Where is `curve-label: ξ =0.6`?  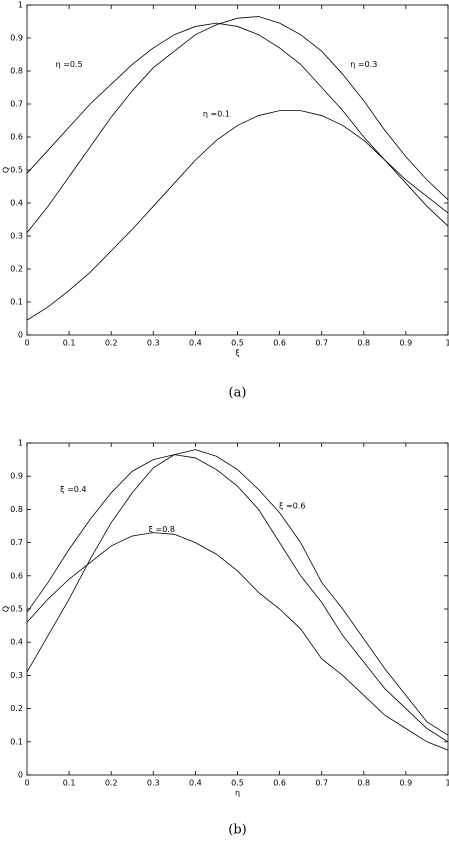
curve-label: ξ =0.6 is located at coordinates (292, 506).